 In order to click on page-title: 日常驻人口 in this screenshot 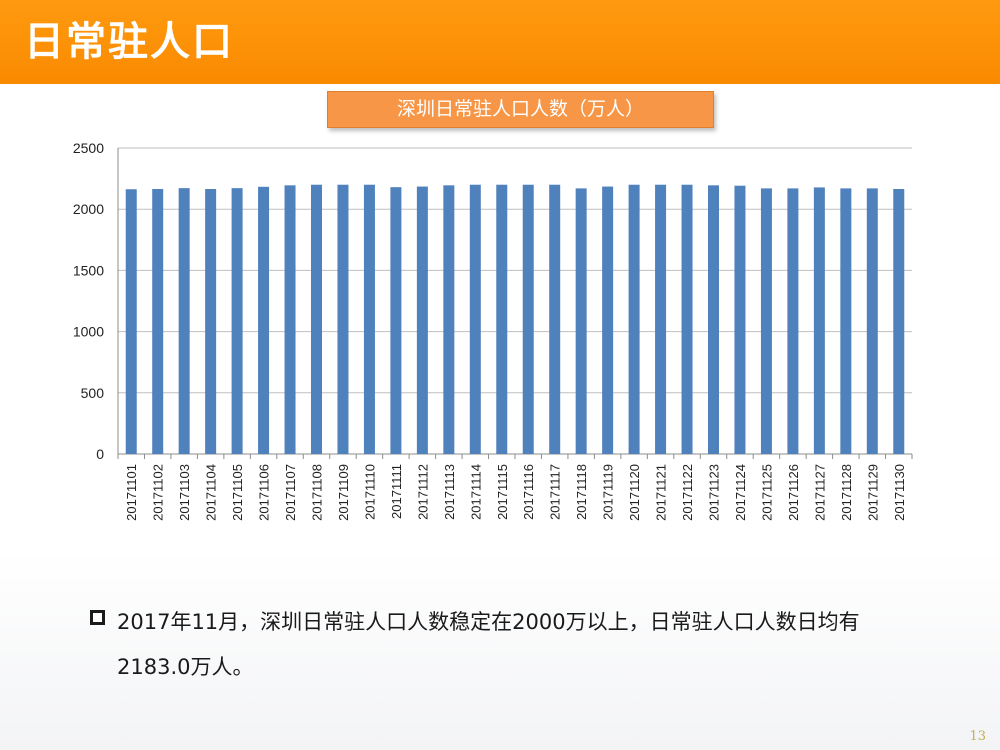, I will do `click(129, 42)`.